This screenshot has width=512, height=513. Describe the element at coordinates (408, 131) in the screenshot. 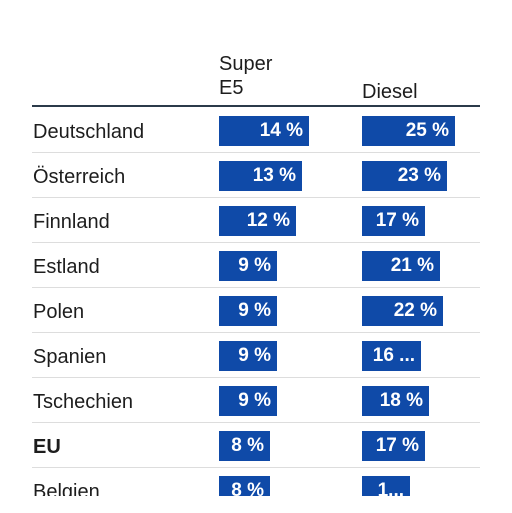

I see `bar-diesel: 25 %` at that location.